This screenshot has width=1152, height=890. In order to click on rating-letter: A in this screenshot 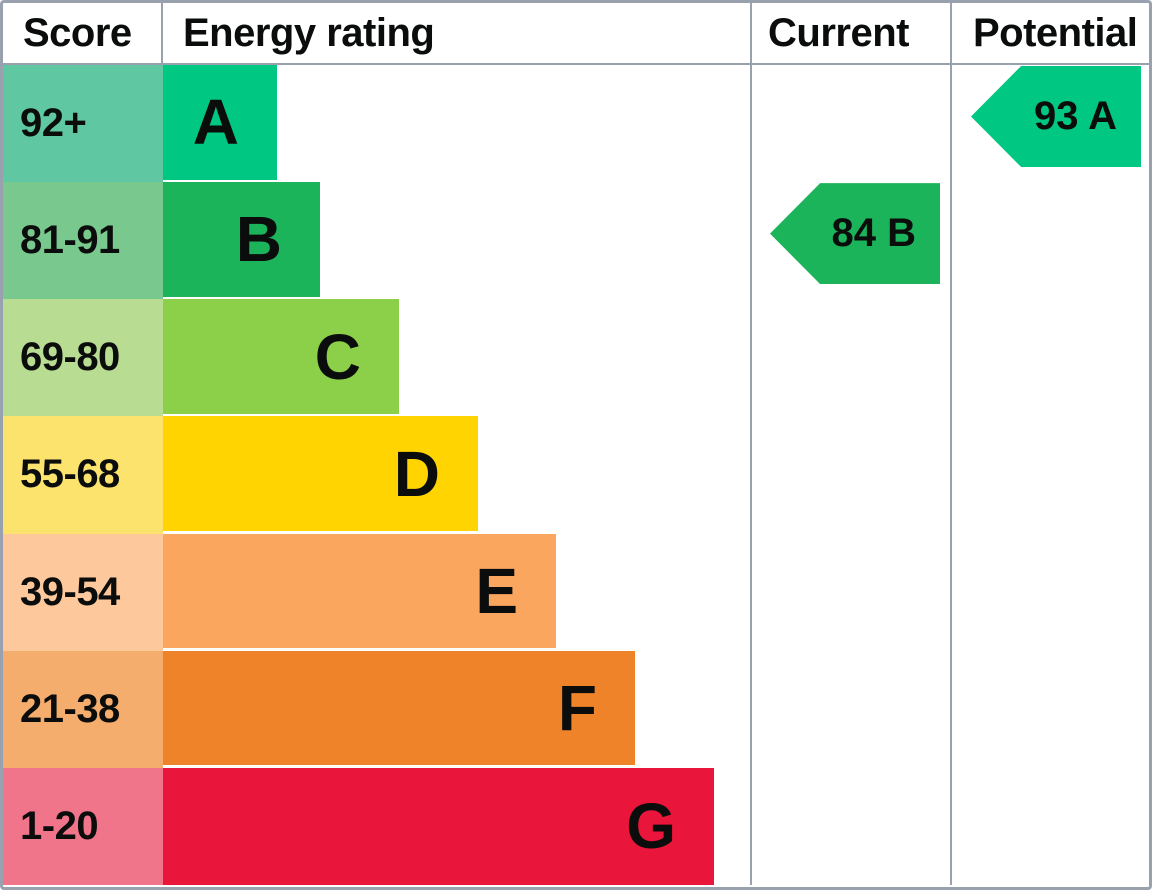, I will do `click(215, 122)`.